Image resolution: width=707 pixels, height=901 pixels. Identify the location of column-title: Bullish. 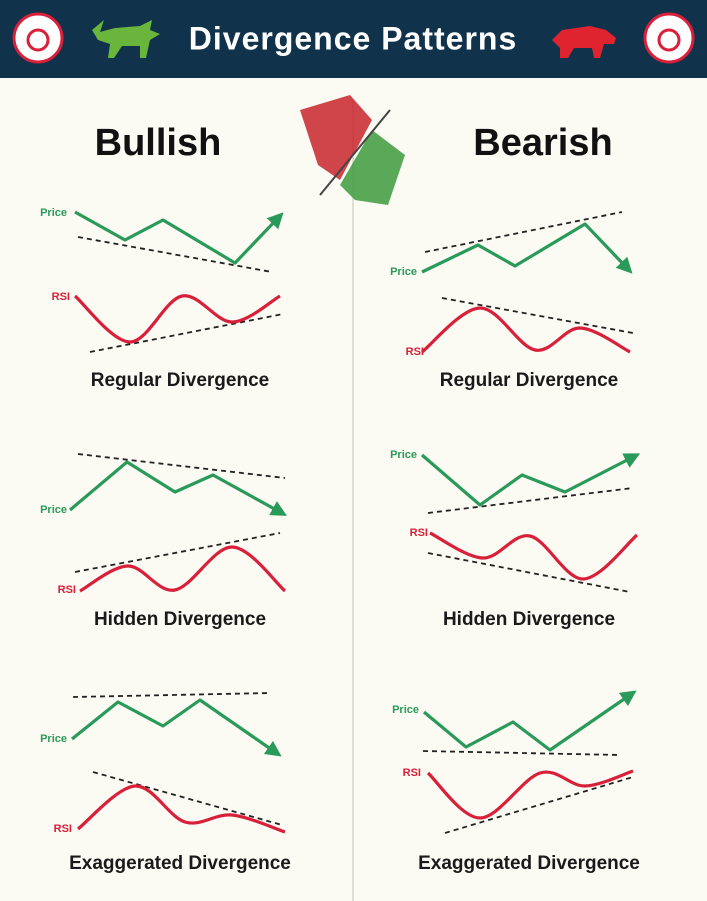
(158, 143).